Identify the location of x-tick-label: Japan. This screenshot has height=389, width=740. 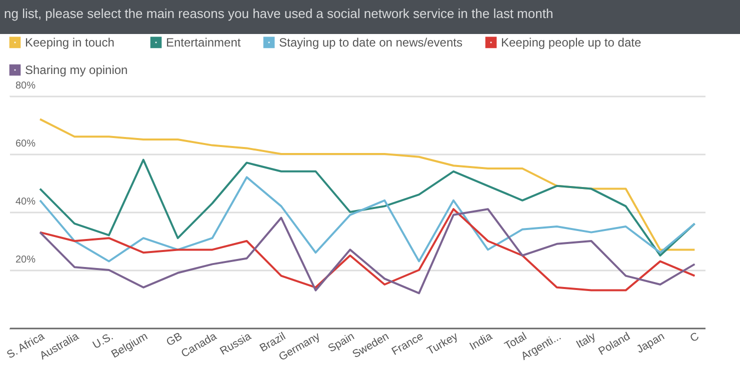
(650, 343).